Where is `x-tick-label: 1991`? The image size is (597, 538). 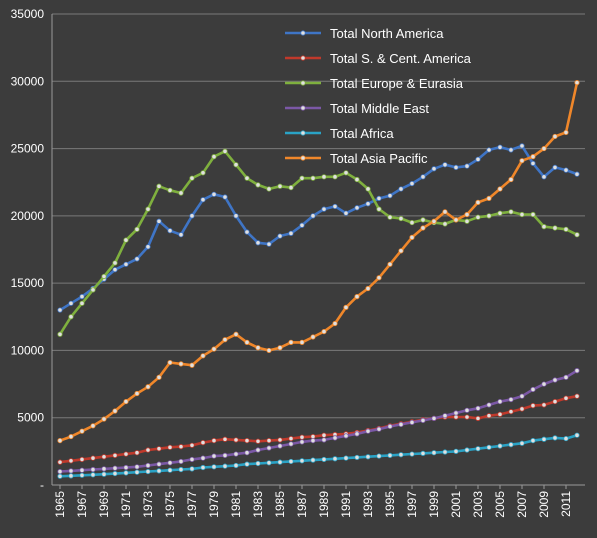
x-tick-label: 1991 is located at coordinates (346, 504).